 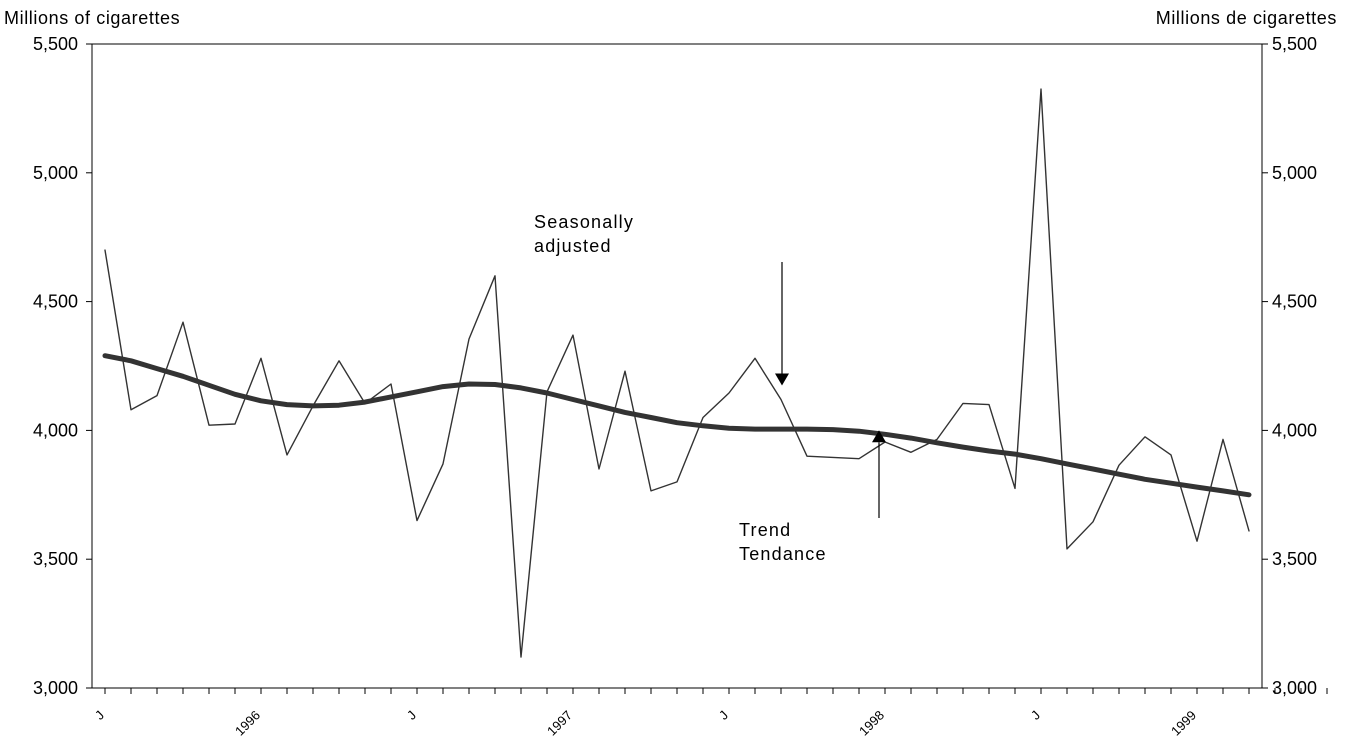 What do you see at coordinates (1183, 723) in the screenshot?
I see `x-tick-label: 1999` at bounding box center [1183, 723].